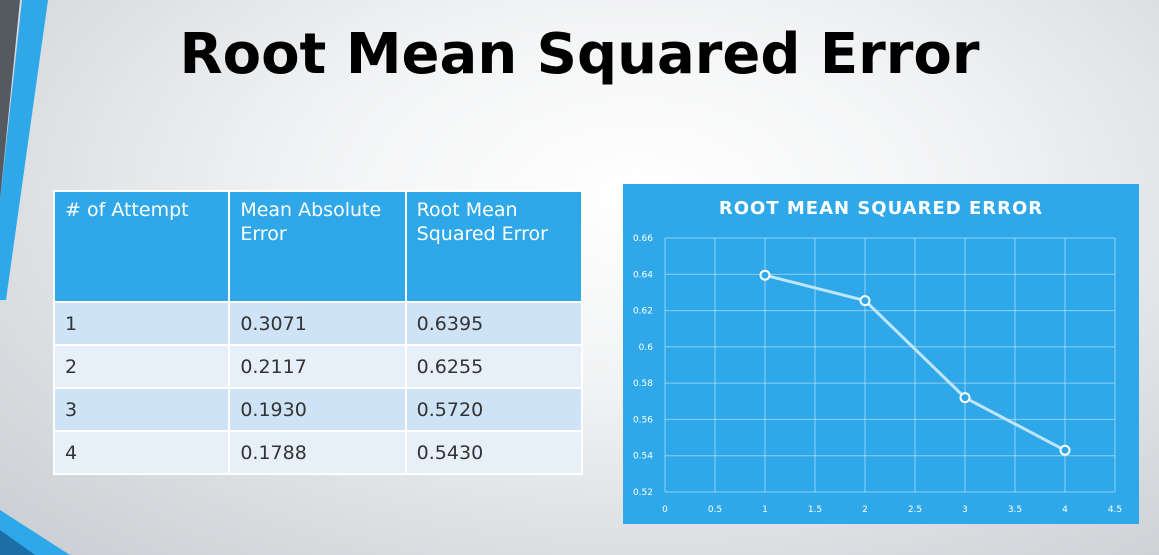 This screenshot has height=555, width=1159. I want to click on y-tick-label: 0.52, so click(643, 493).